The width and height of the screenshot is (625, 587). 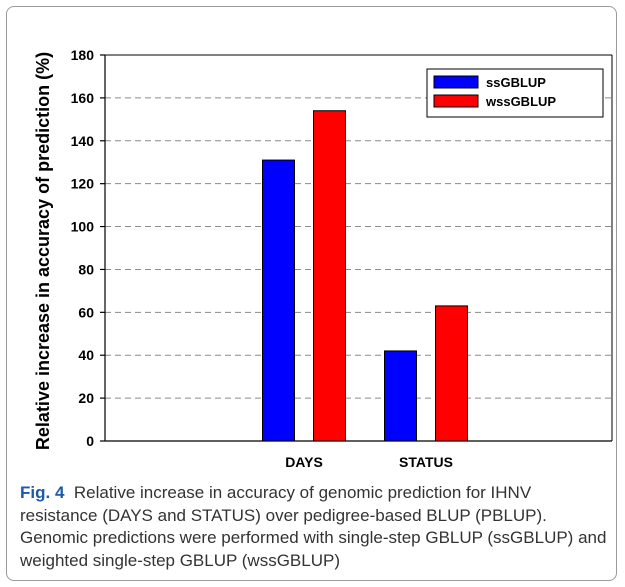 I want to click on y-tick-label: 40, so click(x=86, y=355).